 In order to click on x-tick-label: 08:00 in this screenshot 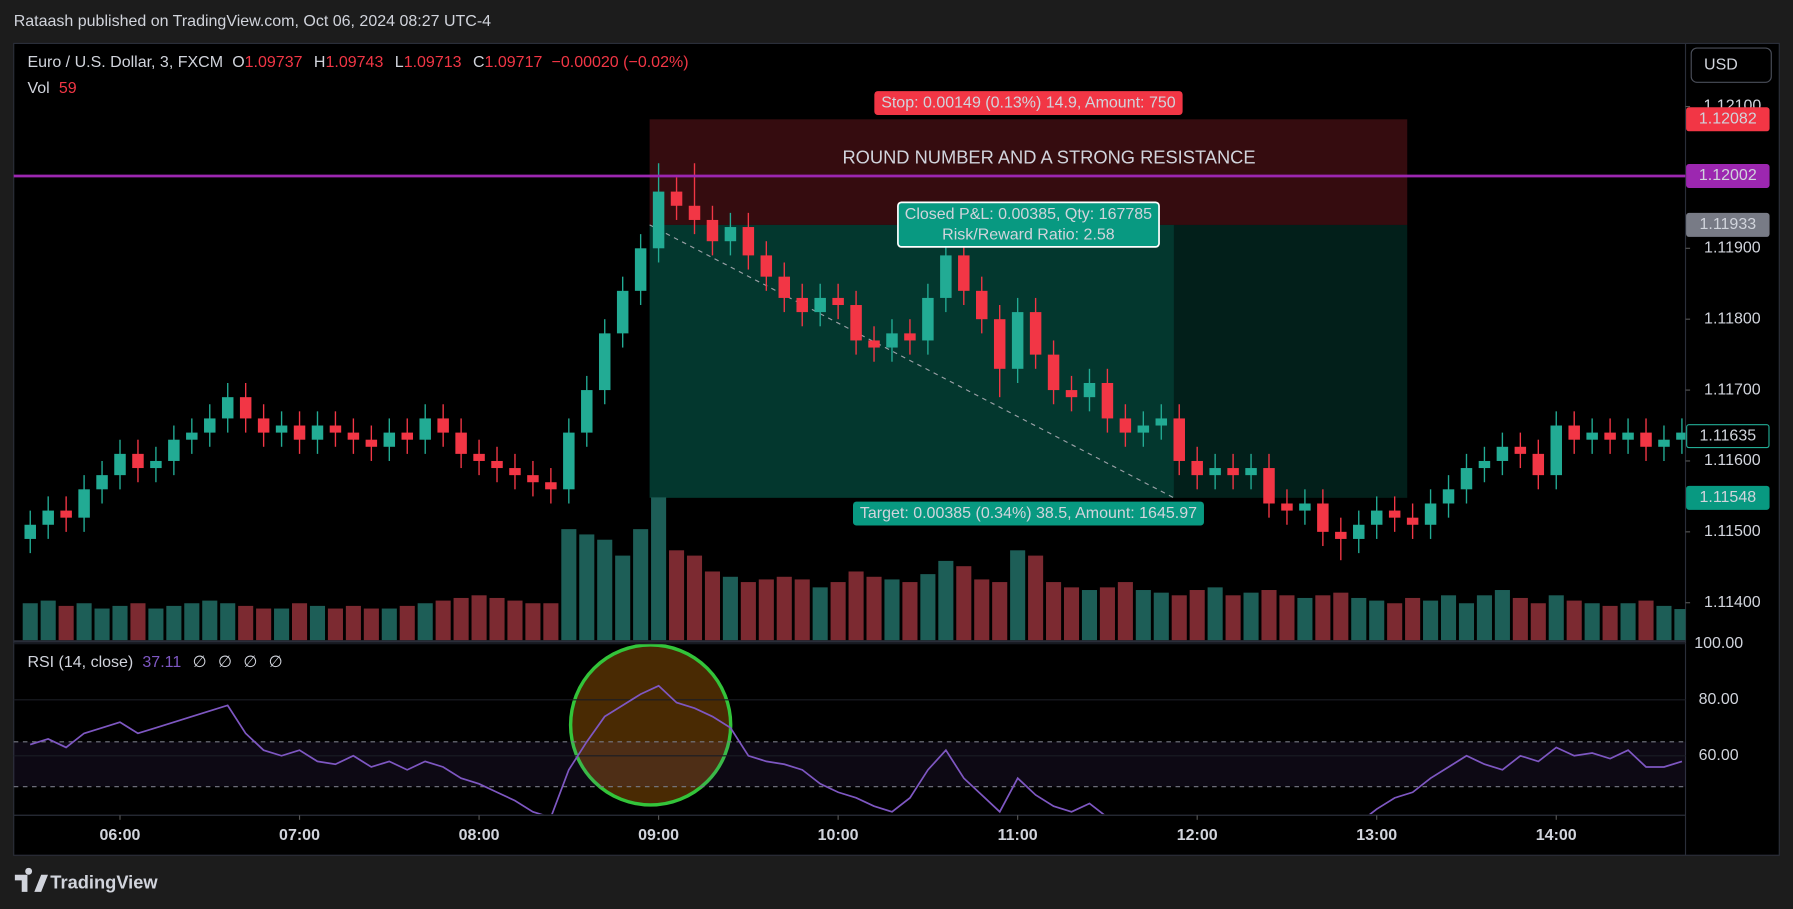, I will do `click(479, 835)`.